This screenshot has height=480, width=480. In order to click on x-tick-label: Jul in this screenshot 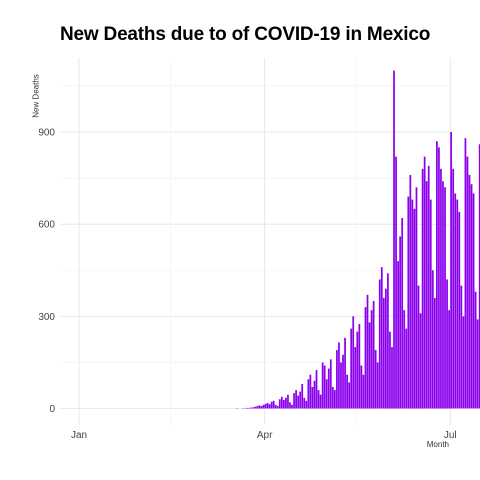, I will do `click(450, 435)`.